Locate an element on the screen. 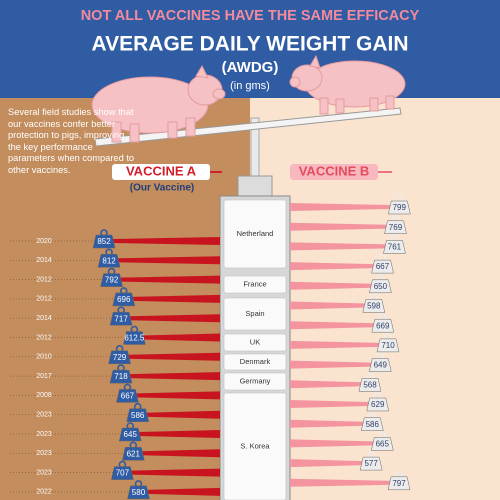 This screenshot has width=500, height=500. country-label: Denmark is located at coordinates (255, 361).